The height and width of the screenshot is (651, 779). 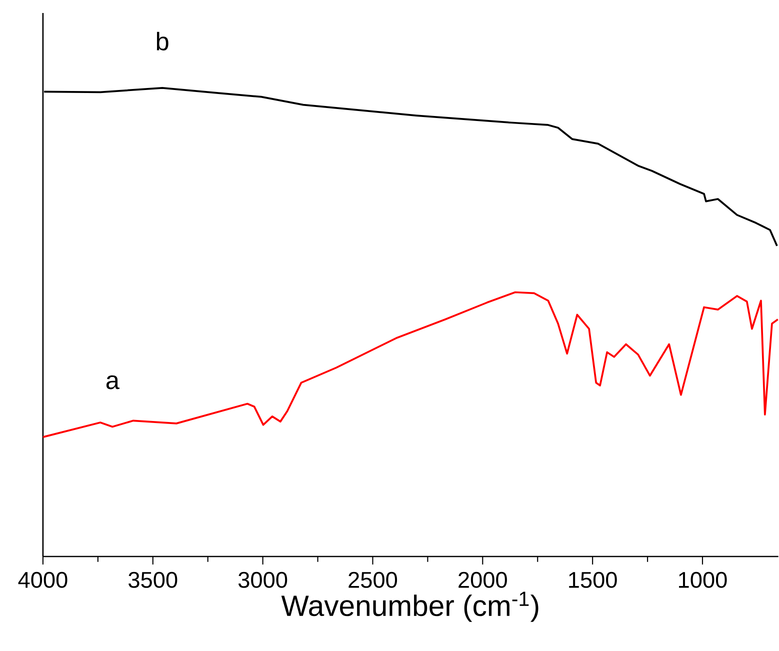 What do you see at coordinates (482, 580) in the screenshot?
I see `x-tick-label: 2000` at bounding box center [482, 580].